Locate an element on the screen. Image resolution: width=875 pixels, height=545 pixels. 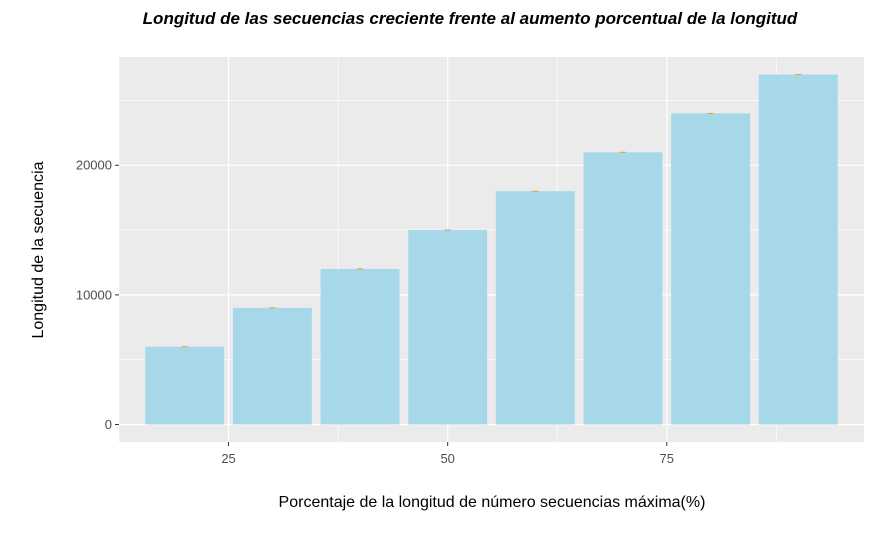
y-tick-label: 0 is located at coordinates (108, 424).